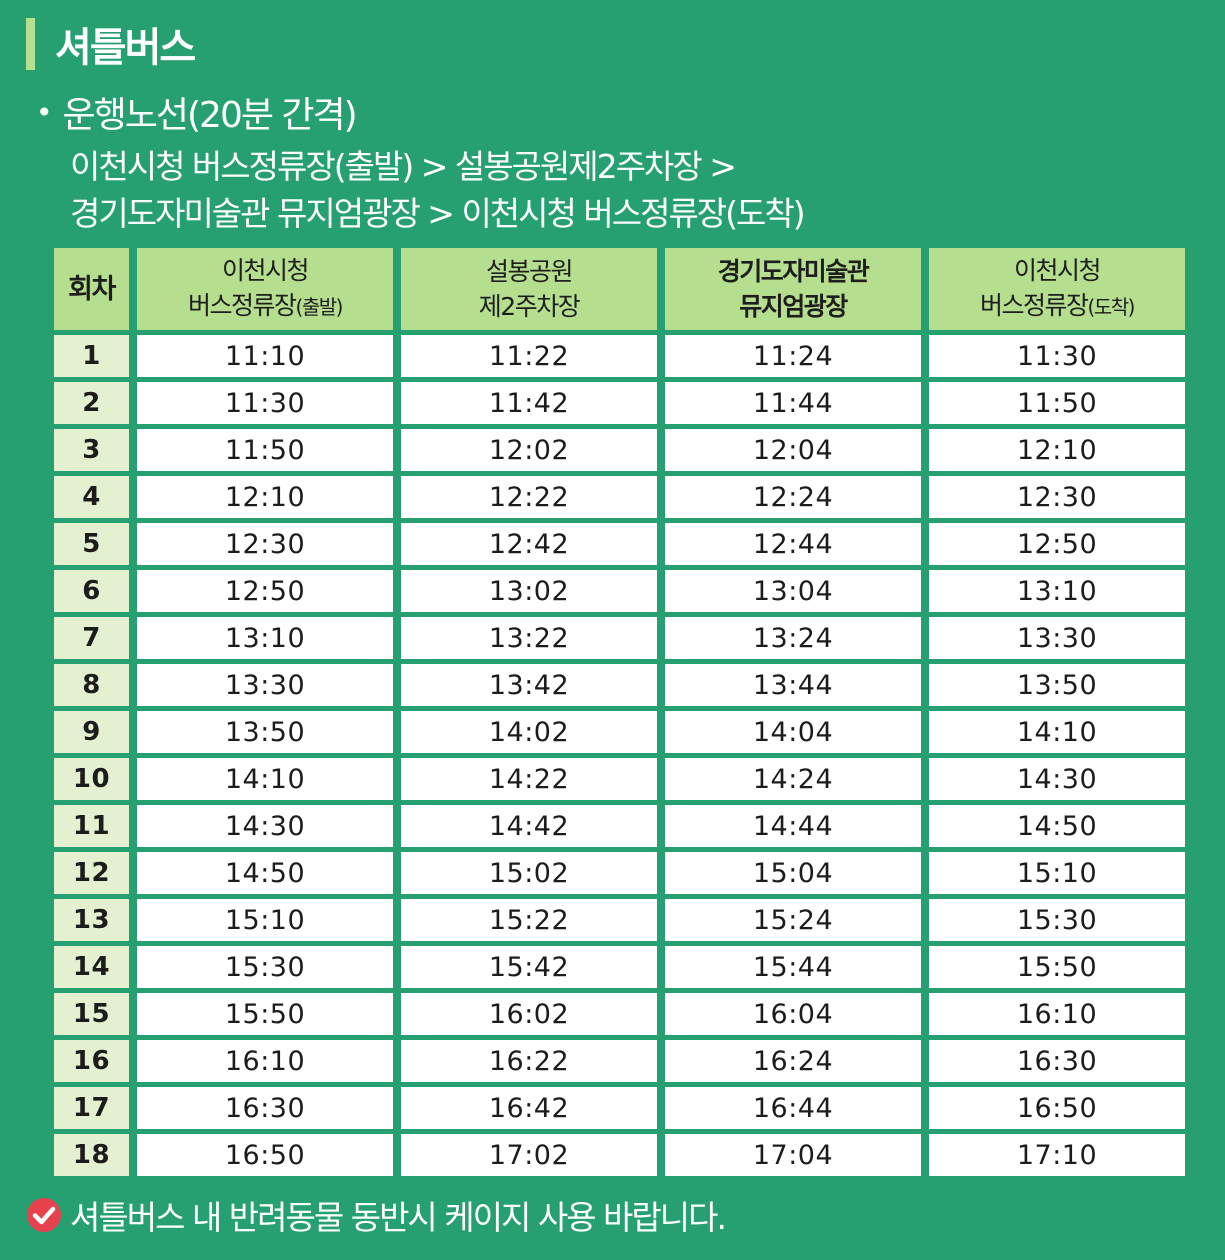  What do you see at coordinates (91, 403) in the screenshot?
I see `run-number-cell: 2` at bounding box center [91, 403].